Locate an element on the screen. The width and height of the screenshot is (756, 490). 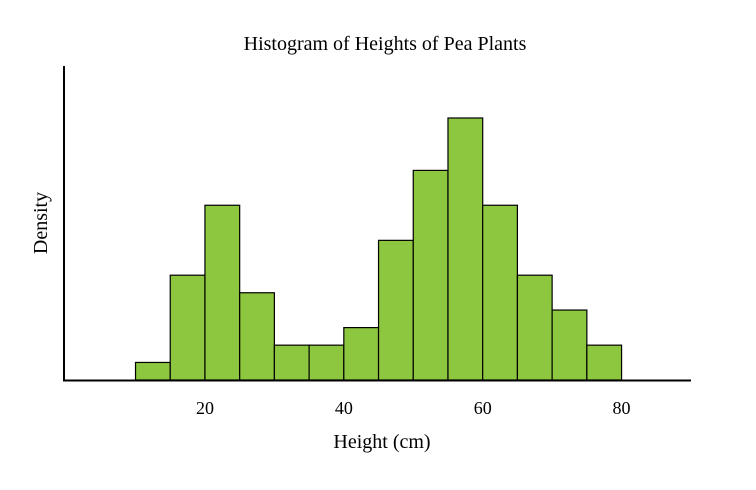
x-tick-label-80: 80 is located at coordinates (622, 408).